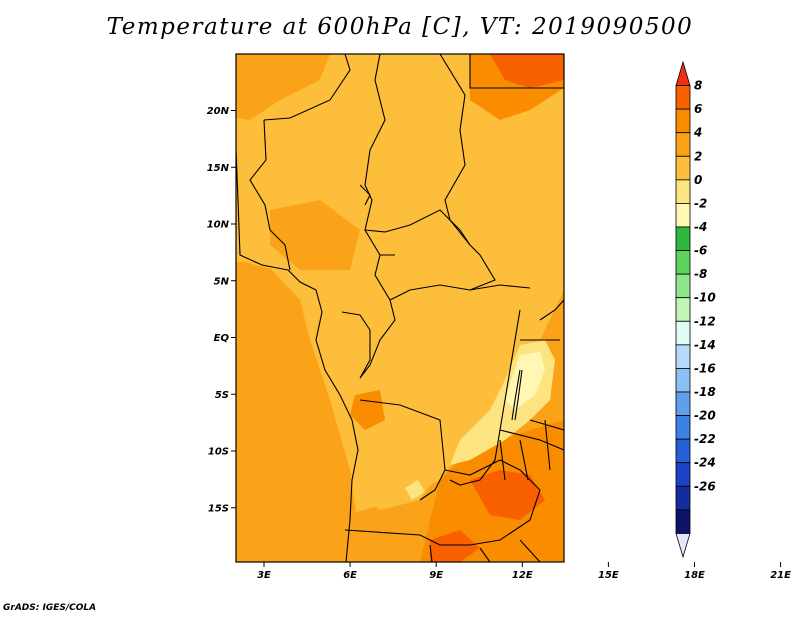 The height and width of the screenshot is (618, 800). Describe the element at coordinates (218, 168) in the screenshot. I see `lat-tick-label: 15N` at that location.